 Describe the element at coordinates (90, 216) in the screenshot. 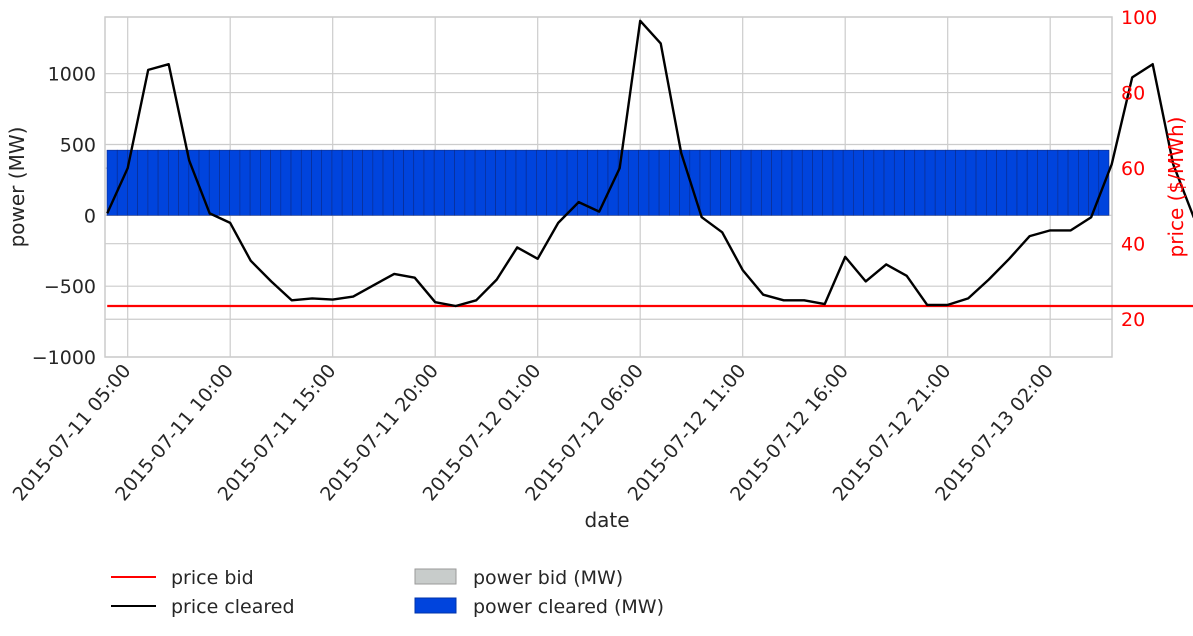

I see `y-left-tick-label: 0` at that location.